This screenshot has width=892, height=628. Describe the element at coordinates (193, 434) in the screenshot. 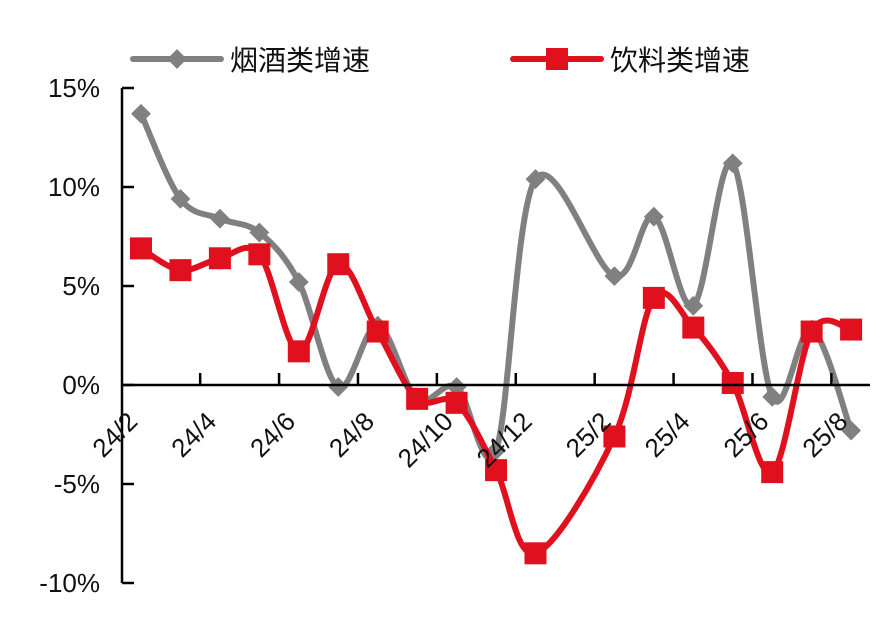

I see `x-tick-label: 24/4` at that location.